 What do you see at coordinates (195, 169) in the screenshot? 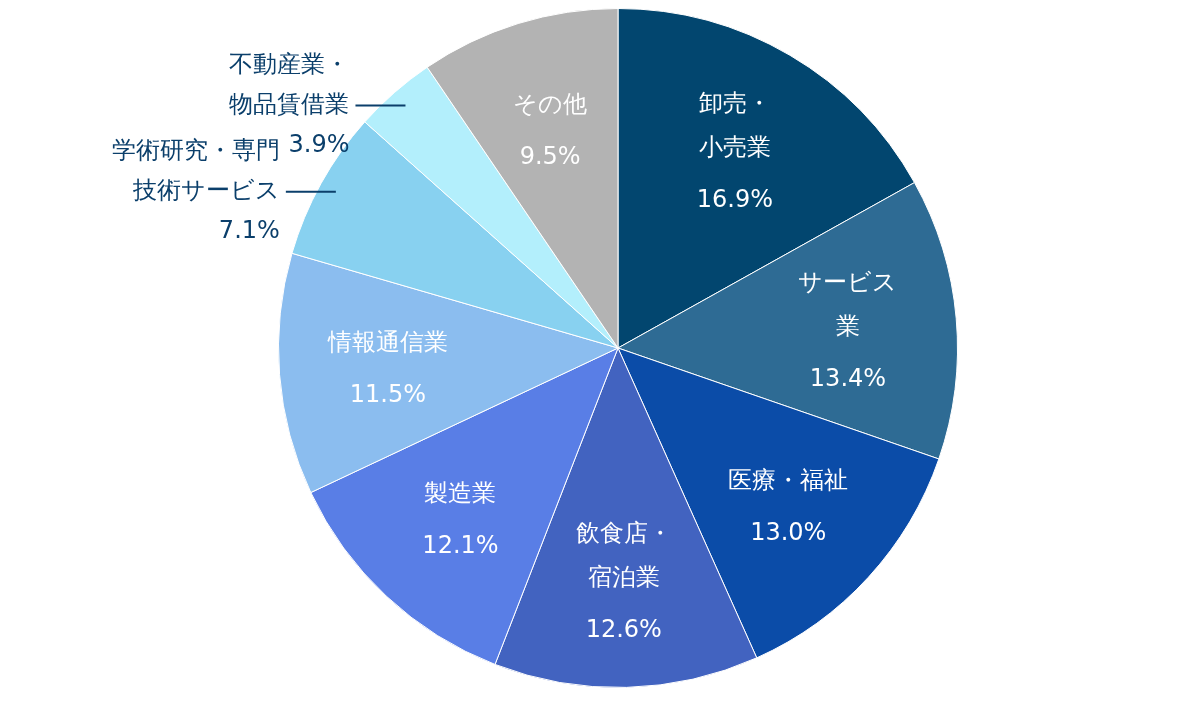
I see `slice-label: 学術研究・専門技術サービス` at bounding box center [195, 169].